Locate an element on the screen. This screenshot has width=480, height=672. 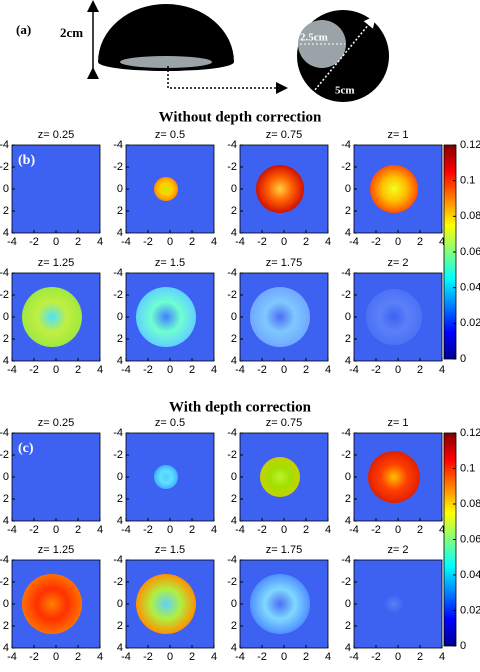
colorbar-tick-label: 0.1 is located at coordinates (467, 468).